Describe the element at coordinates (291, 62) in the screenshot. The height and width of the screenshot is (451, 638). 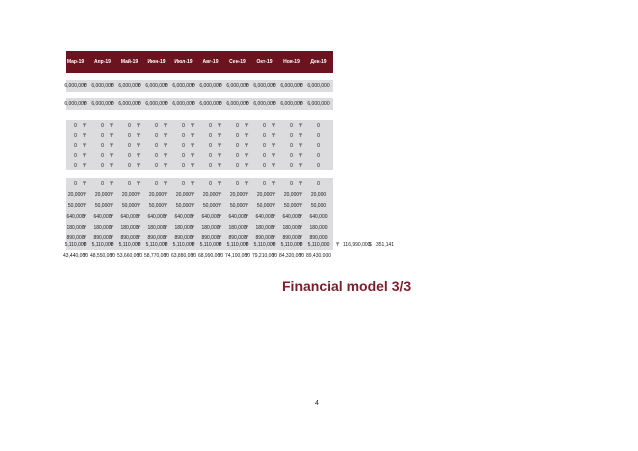
I see `month-header: Ноя-19` at that location.